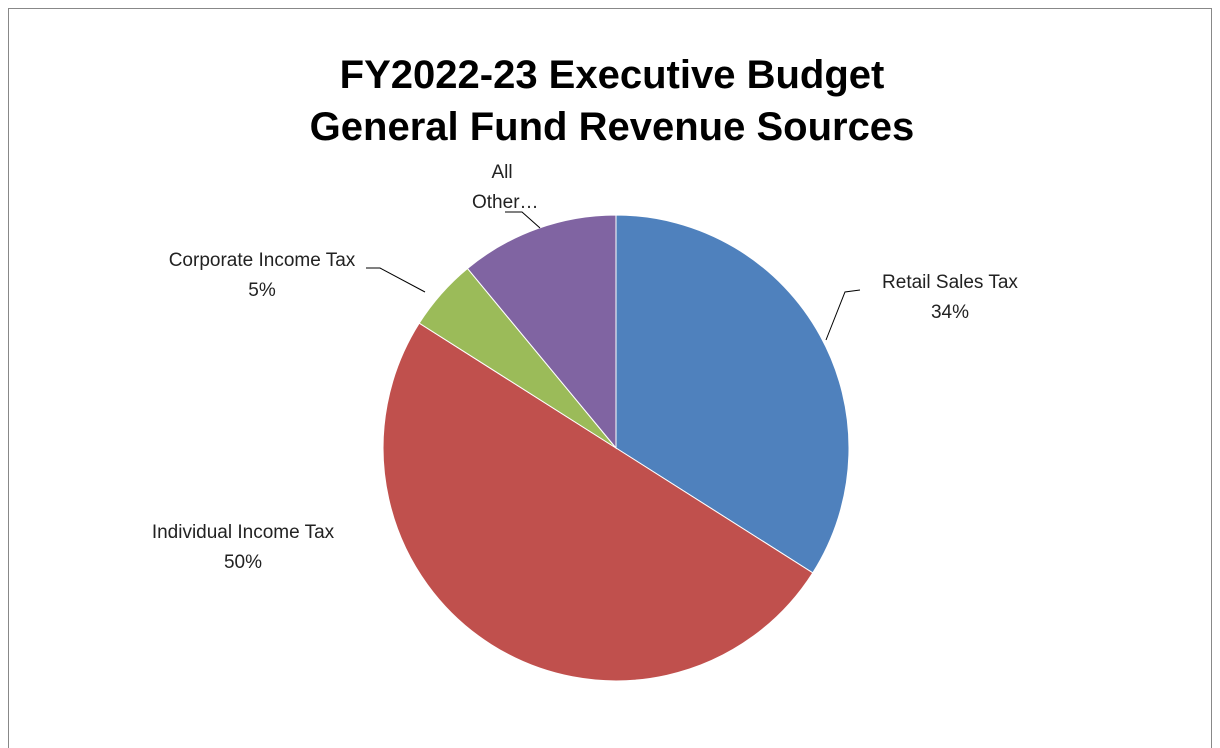 This screenshot has height=748, width=1220. I want to click on slice-value: 34%, so click(950, 312).